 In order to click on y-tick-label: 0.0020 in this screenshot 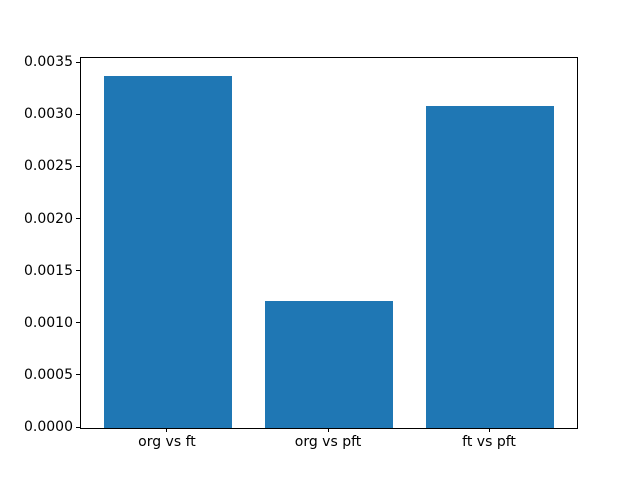, I will do `click(48, 218)`.